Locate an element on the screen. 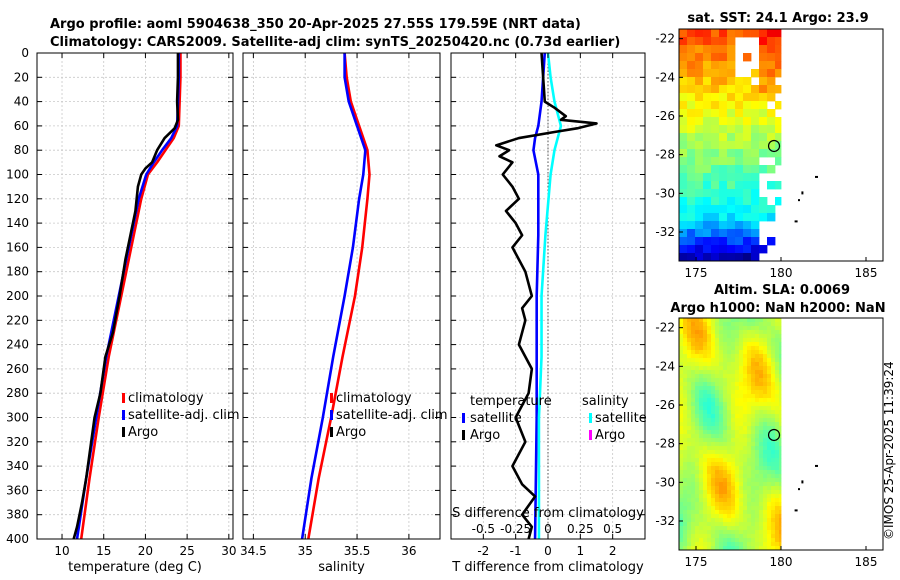  y-tick-label: -30 is located at coordinates (665, 193).